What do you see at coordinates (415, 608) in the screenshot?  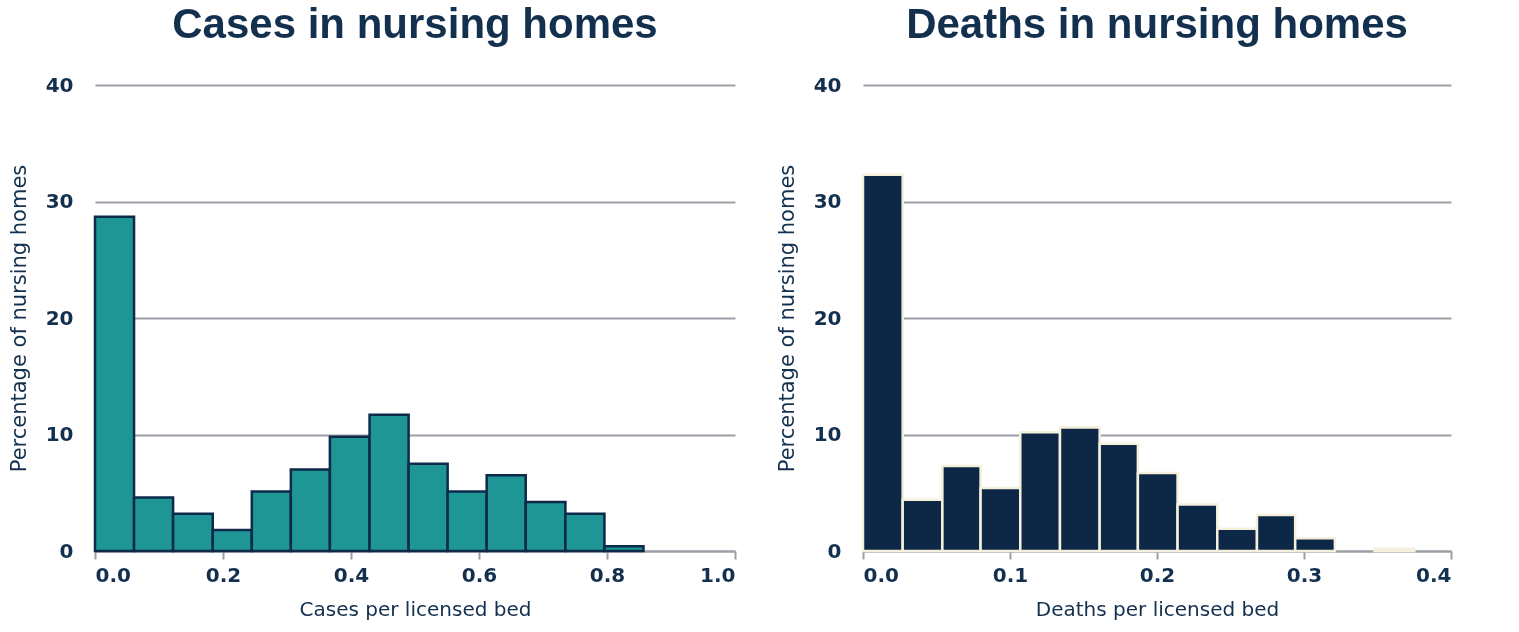 I see `x-axis-title: Cases per licensed bed` at bounding box center [415, 608].